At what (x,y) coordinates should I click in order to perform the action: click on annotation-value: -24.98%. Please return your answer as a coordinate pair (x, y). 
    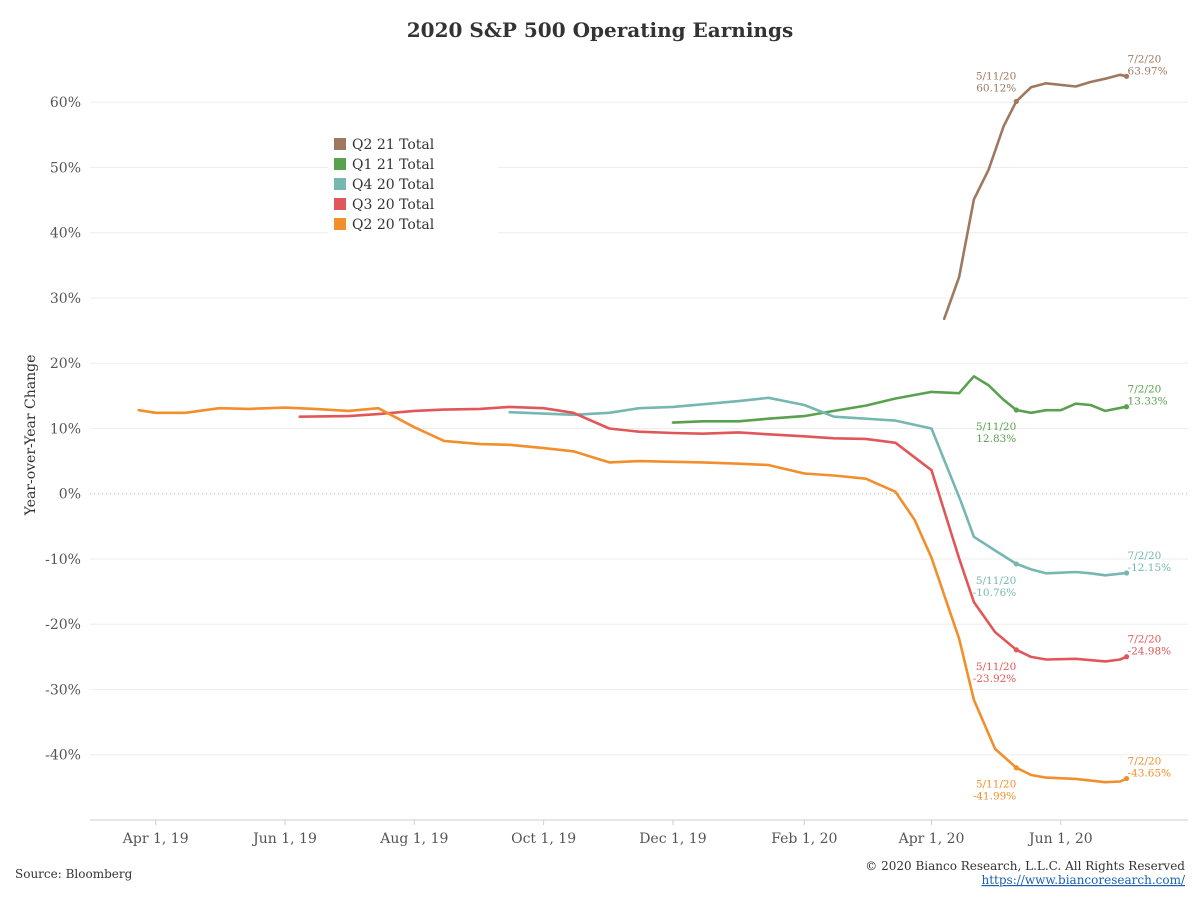
    Looking at the image, I should click on (1150, 652).